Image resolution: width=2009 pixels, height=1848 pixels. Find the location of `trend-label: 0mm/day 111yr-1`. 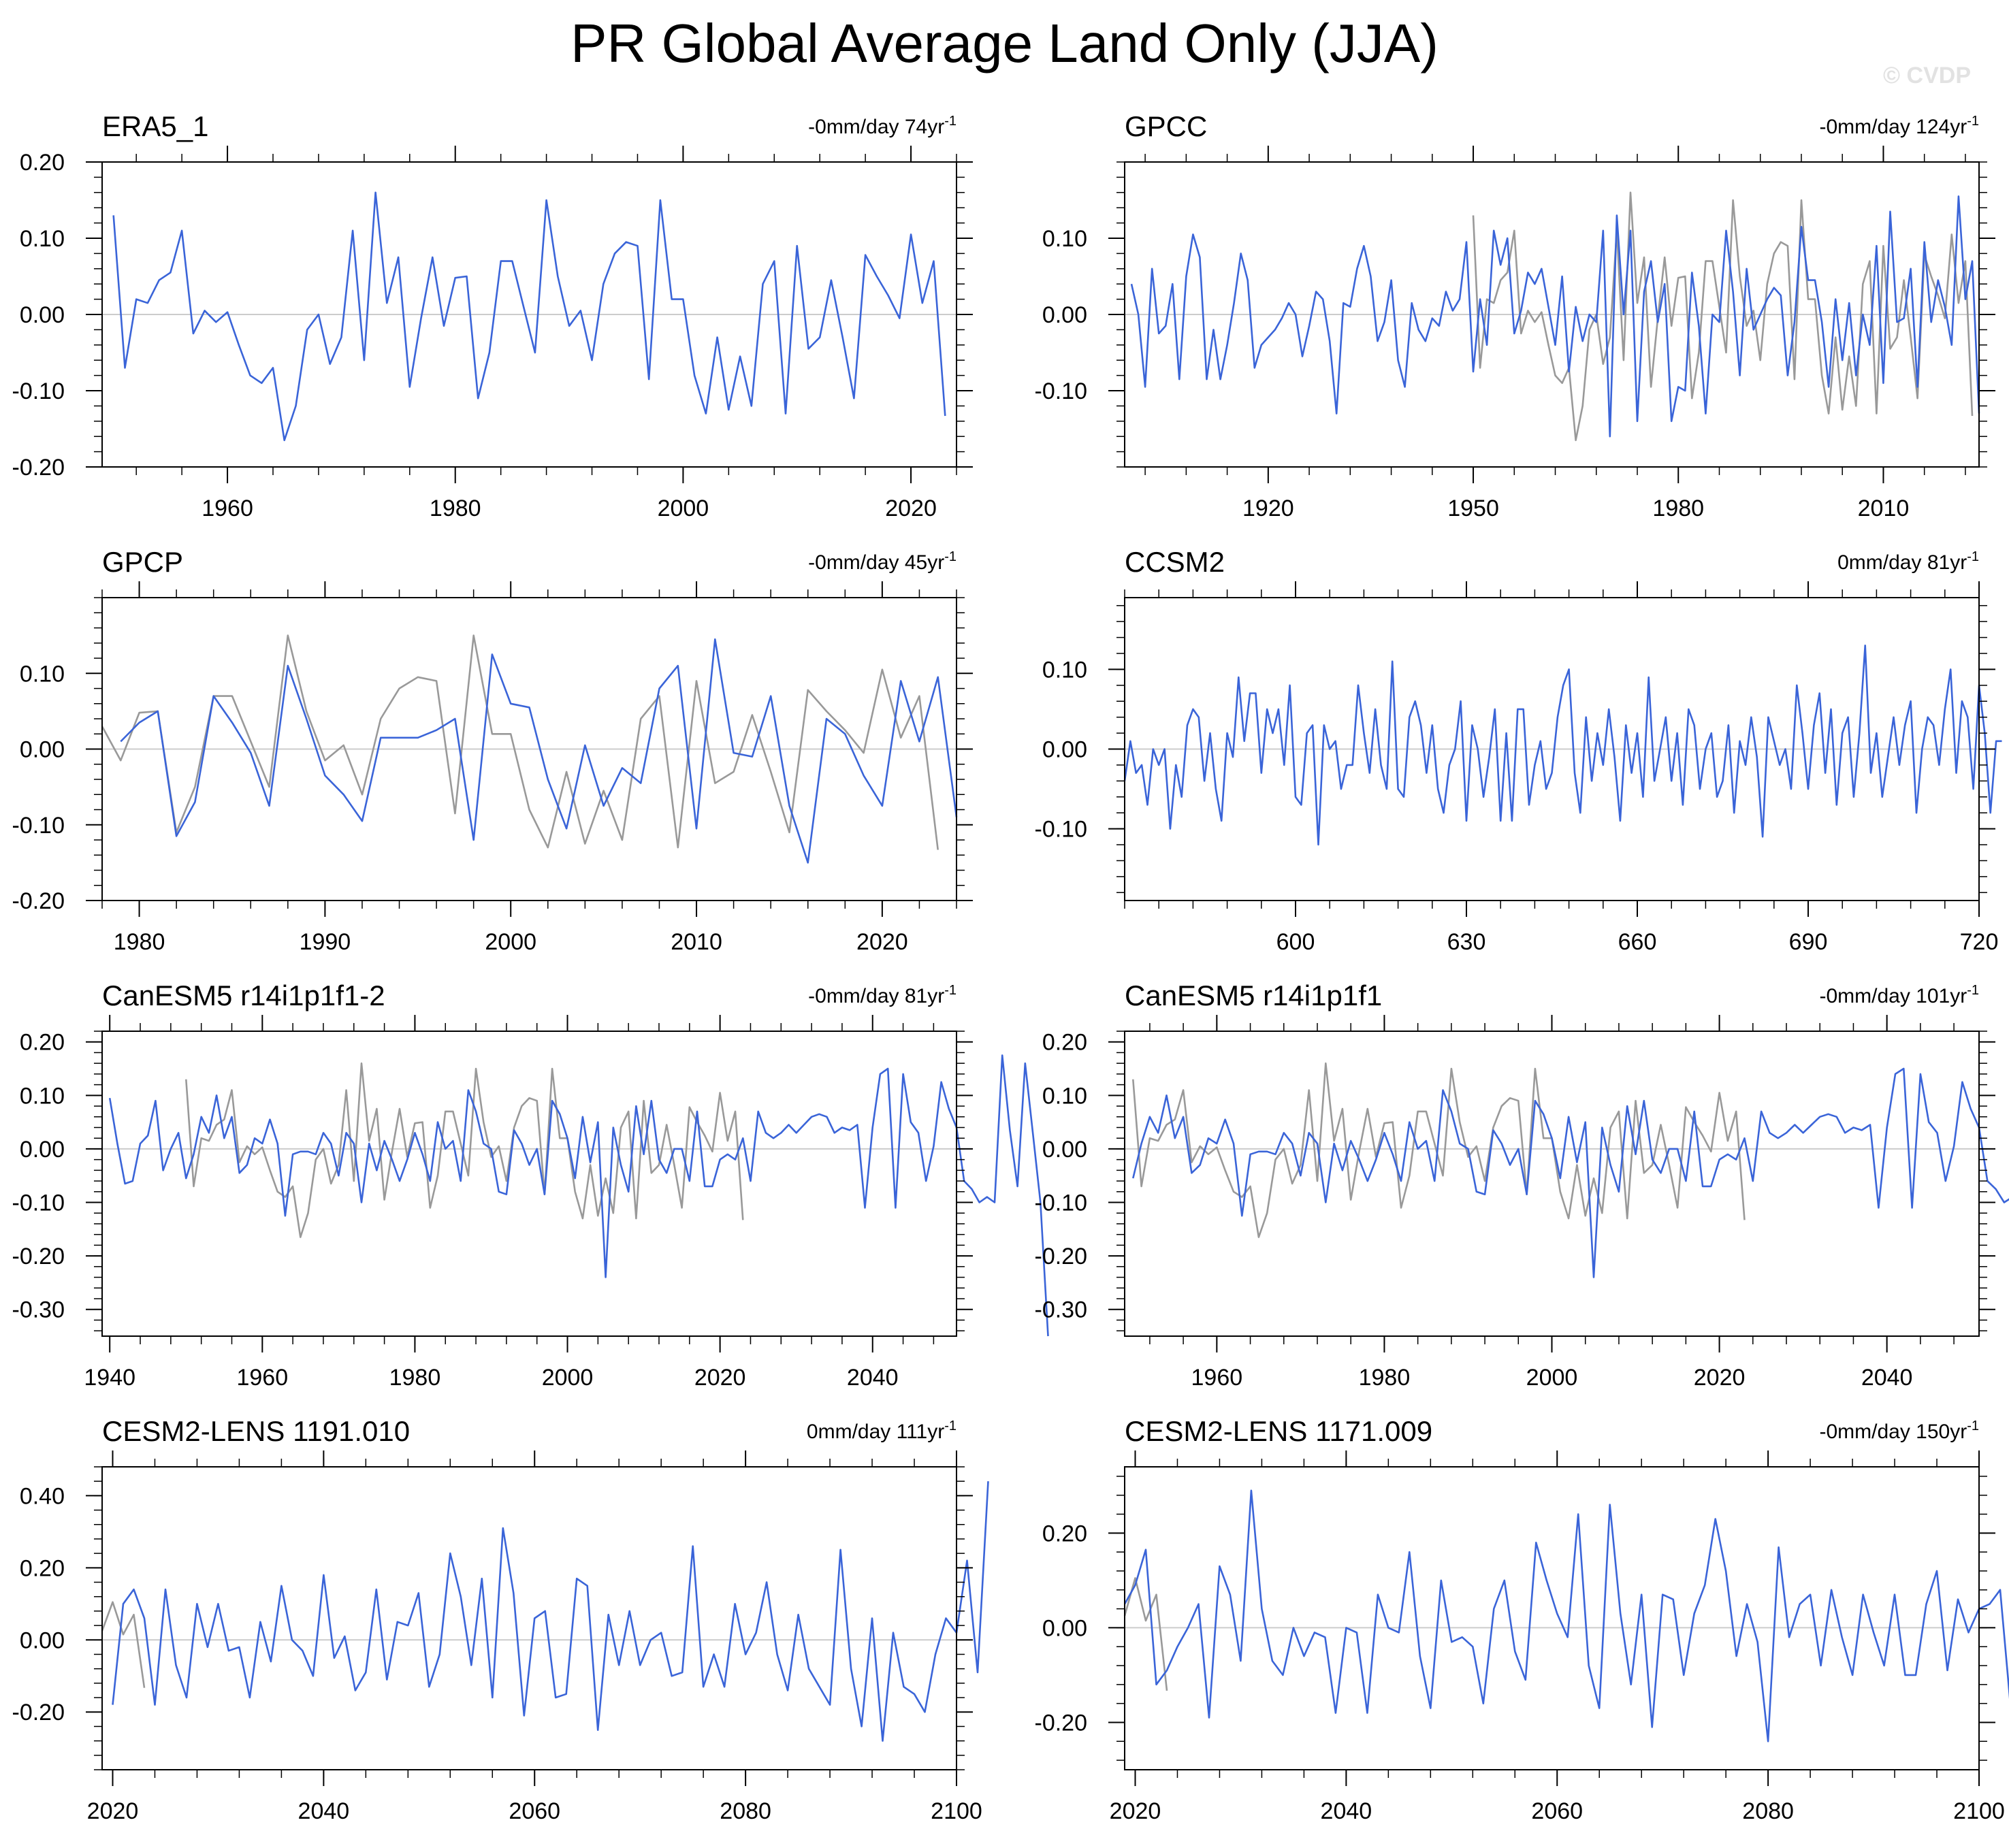

trend-label: 0mm/day 111yr-1 is located at coordinates (882, 1431).